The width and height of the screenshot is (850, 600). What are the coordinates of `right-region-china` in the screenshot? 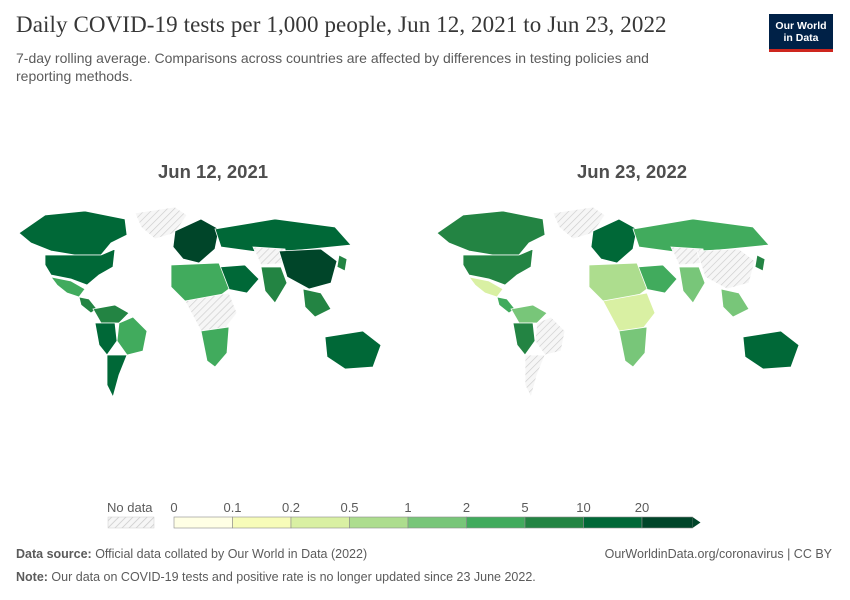 It's located at (726, 269).